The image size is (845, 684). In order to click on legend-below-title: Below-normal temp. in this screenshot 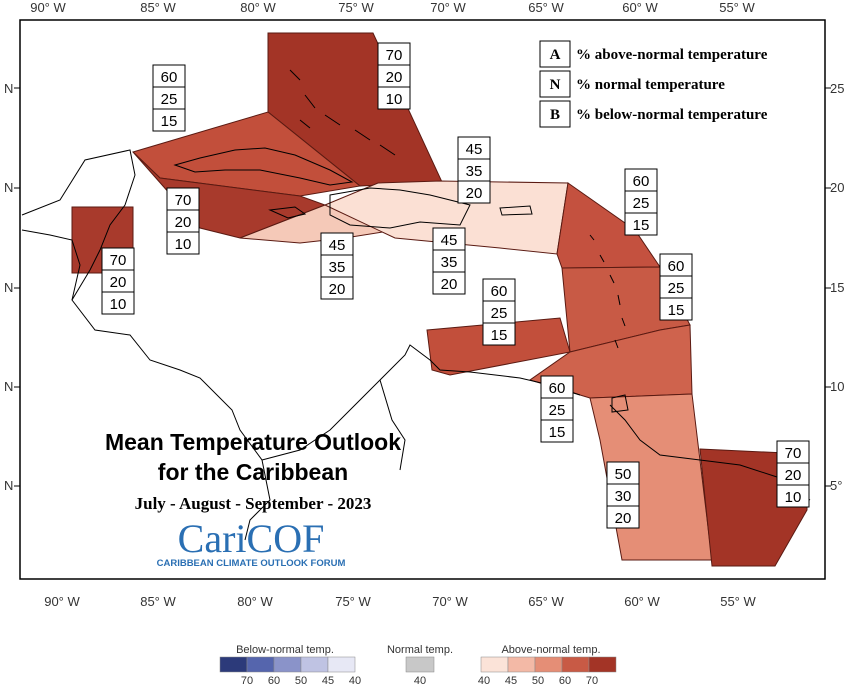, I will do `click(285, 650)`.